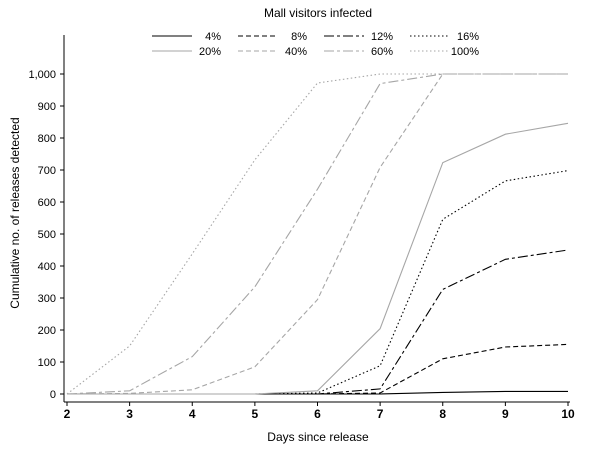 This screenshot has height=451, width=600. I want to click on x-tick-label: 2, so click(67, 414).